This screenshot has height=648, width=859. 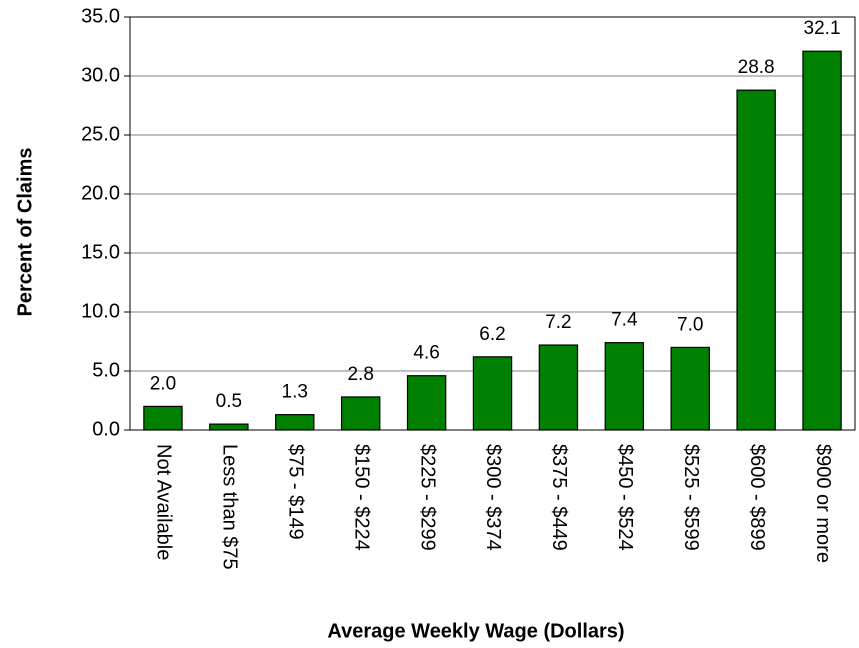 I want to click on y-tick-label: 5.0, so click(x=106, y=370).